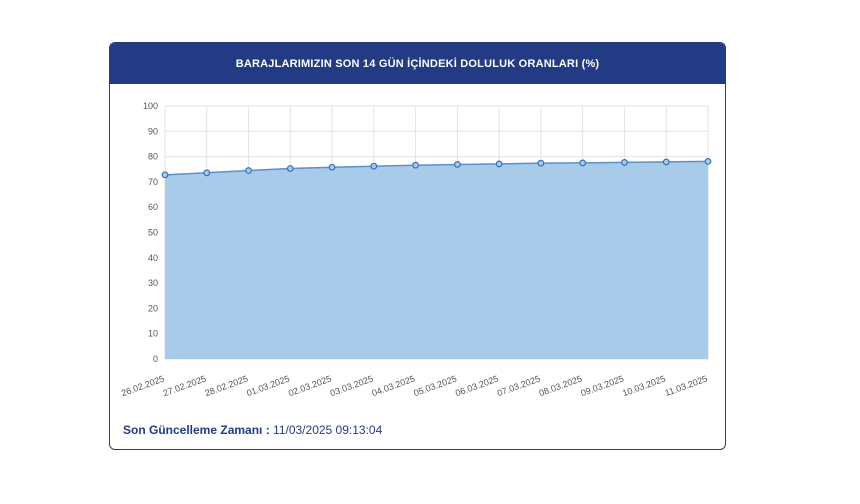 The height and width of the screenshot is (504, 860). I want to click on series-line, so click(436, 168).